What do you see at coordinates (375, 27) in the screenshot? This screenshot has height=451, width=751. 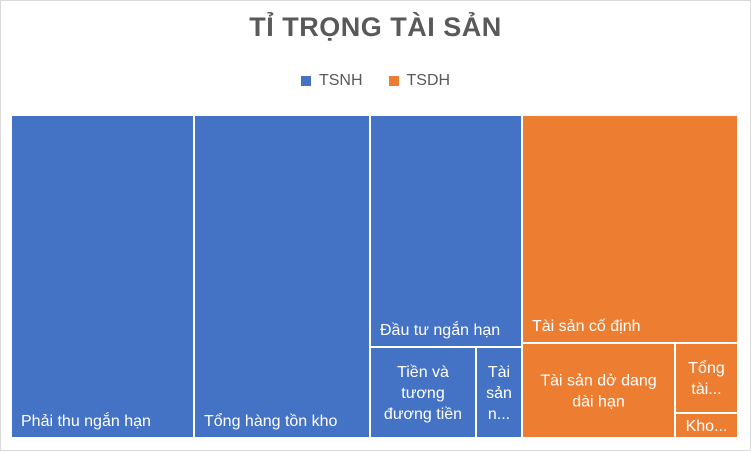 I see `chart-title: TỈ TRỌNG TÀI SẢN` at bounding box center [375, 27].